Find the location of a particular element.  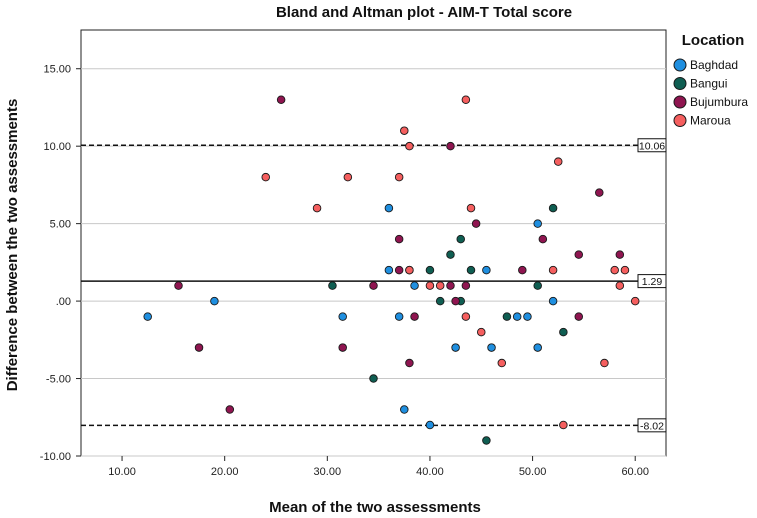

legend: Location Baghdad Bangui Bujumbura Maroua is located at coordinates (710, 80).